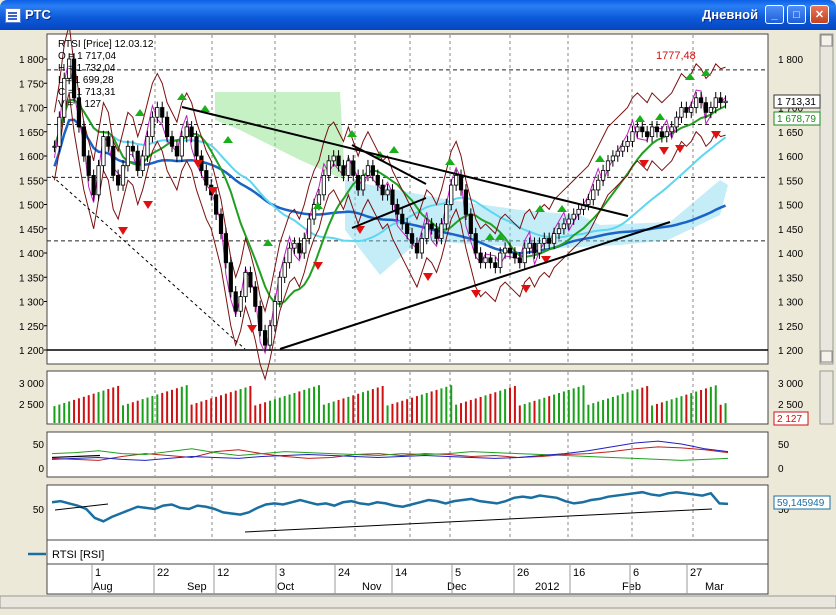 The width and height of the screenshot is (836, 615). What do you see at coordinates (790, 60) in the screenshot?
I see `price-tick-right: 1 800` at bounding box center [790, 60].